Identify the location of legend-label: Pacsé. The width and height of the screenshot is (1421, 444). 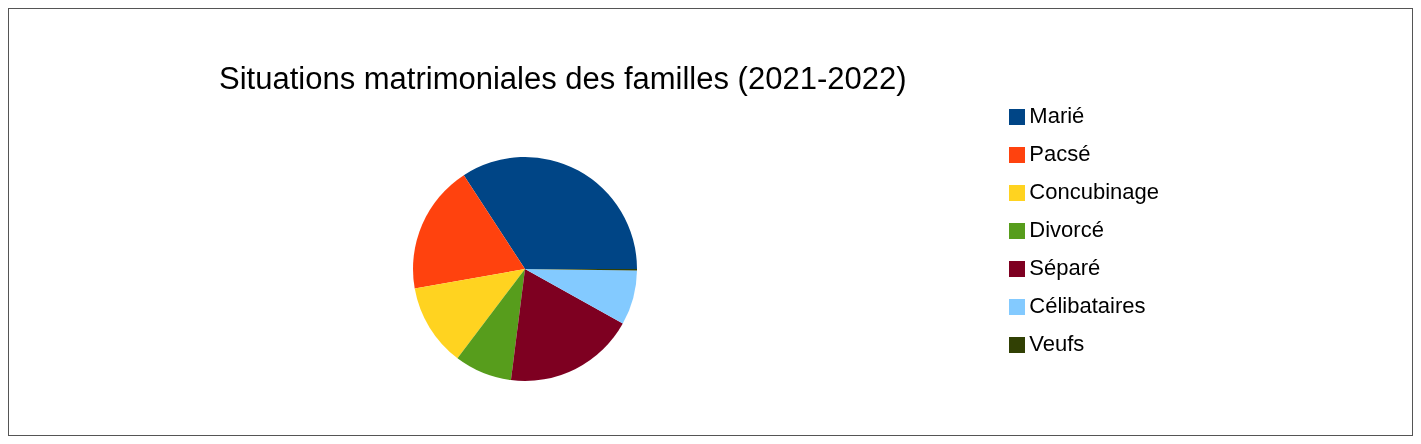
(1060, 153).